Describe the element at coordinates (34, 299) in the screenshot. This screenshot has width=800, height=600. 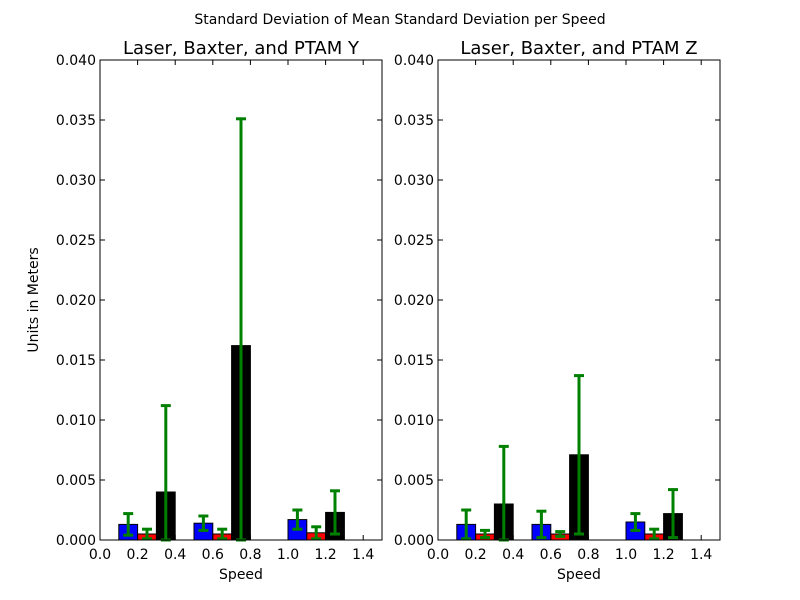
I see `y-axis-label: Units in Meters` at that location.